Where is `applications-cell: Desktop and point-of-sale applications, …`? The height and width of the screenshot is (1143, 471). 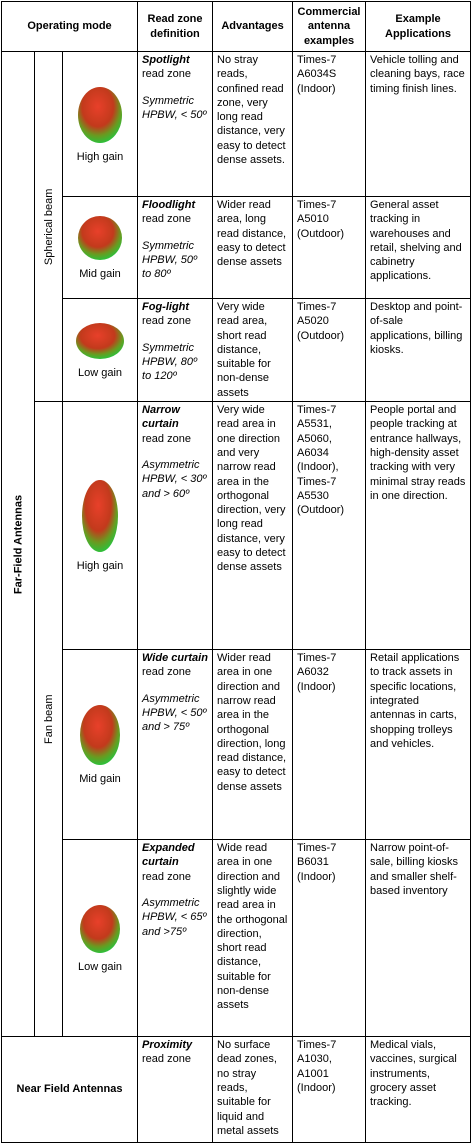
applications-cell: Desktop and point-of-sale applications, … is located at coordinates (418, 350).